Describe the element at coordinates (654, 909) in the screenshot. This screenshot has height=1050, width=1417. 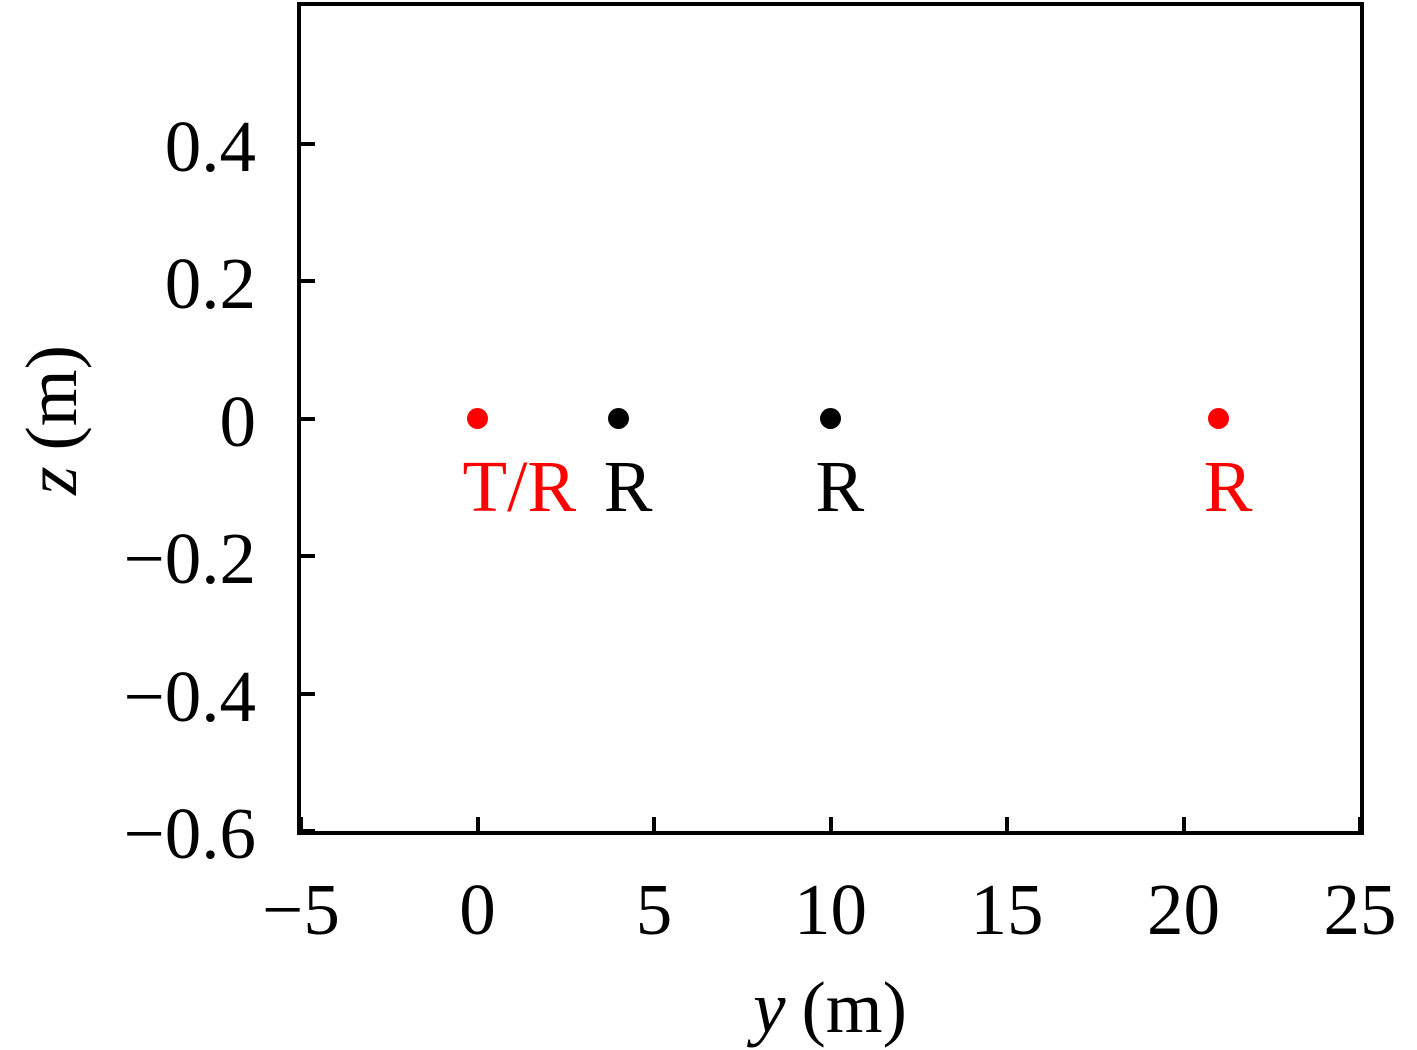
I see `x-tick-label: 5` at that location.